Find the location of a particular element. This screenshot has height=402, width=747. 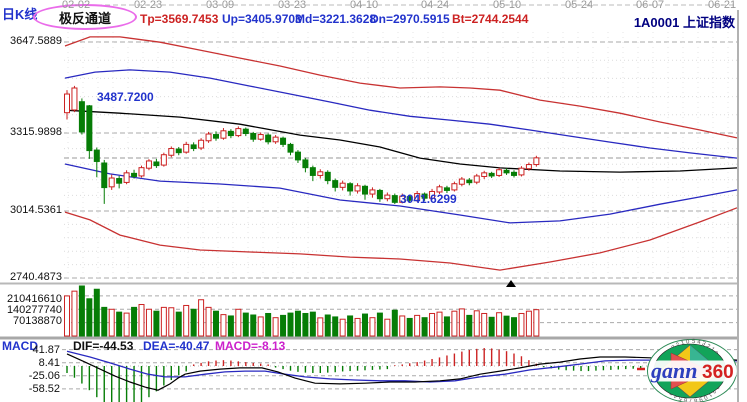

macd-dea-line is located at coordinates (402, 366).